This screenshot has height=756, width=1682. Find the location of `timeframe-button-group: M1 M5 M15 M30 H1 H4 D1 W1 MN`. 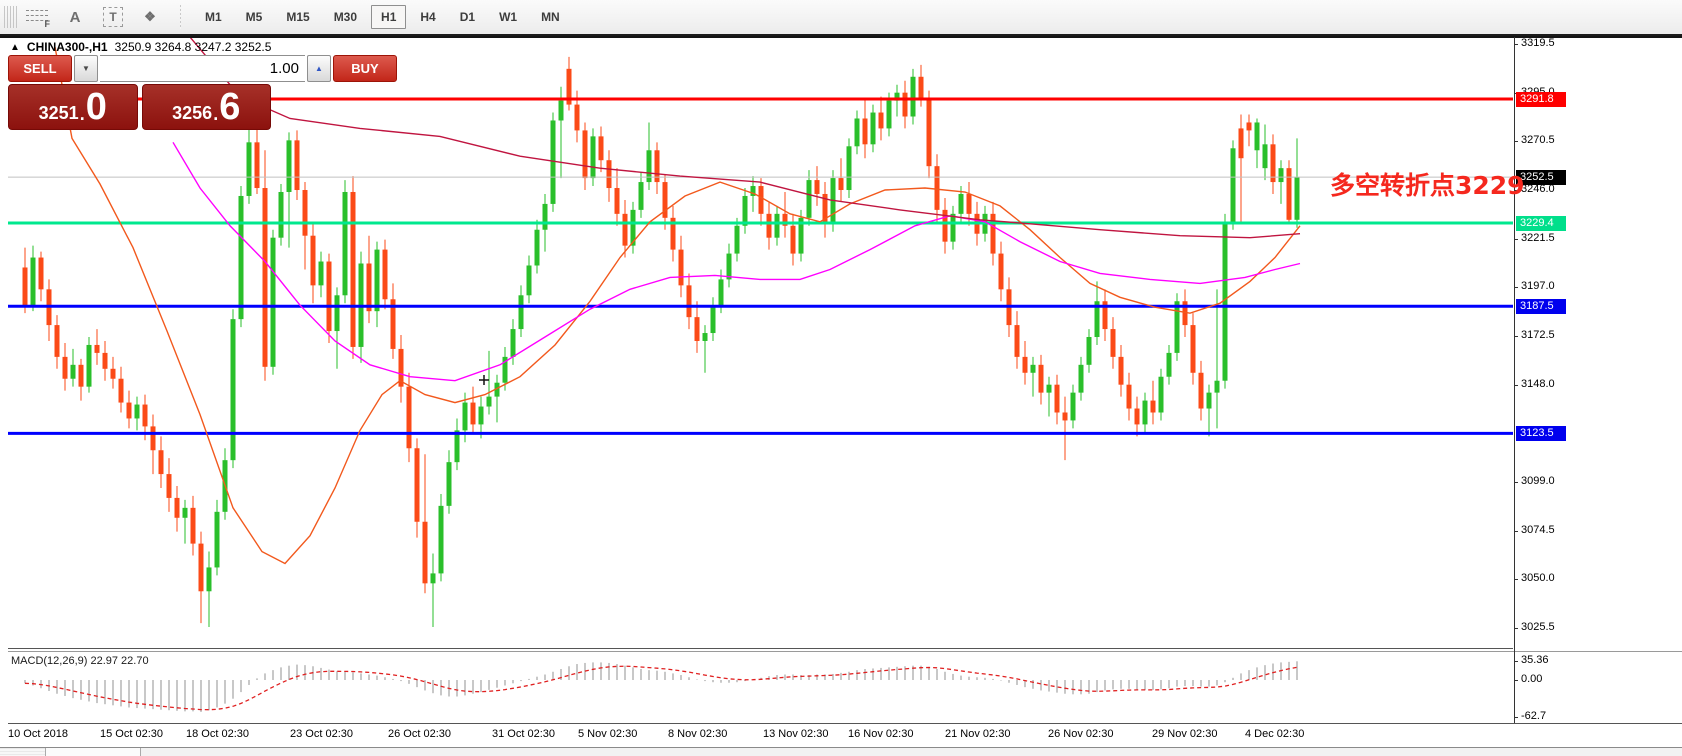

timeframe-button-group: M1 M5 M15 M30 H1 H4 D1 W1 MN is located at coordinates (382, 17).